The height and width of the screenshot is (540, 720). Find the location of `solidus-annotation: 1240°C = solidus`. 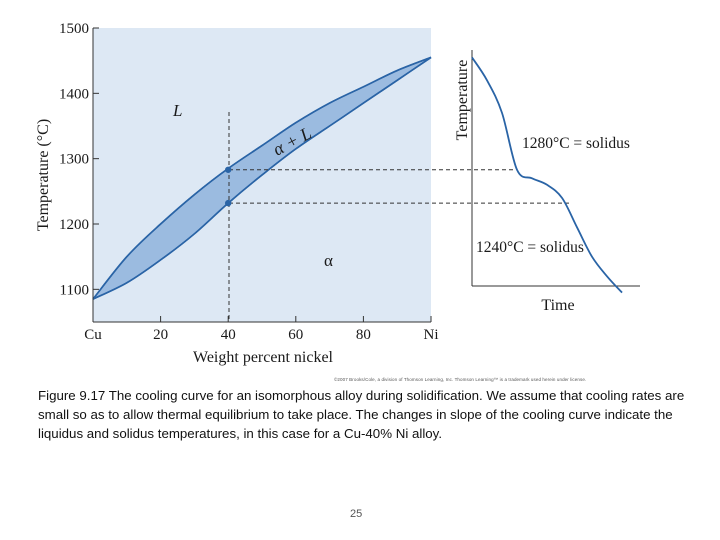

solidus-annotation: 1240°C = solidus is located at coordinates (530, 247).